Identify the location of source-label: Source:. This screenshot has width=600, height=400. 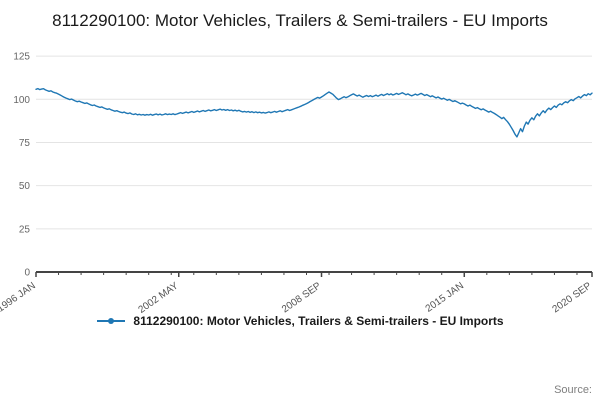
(573, 390).